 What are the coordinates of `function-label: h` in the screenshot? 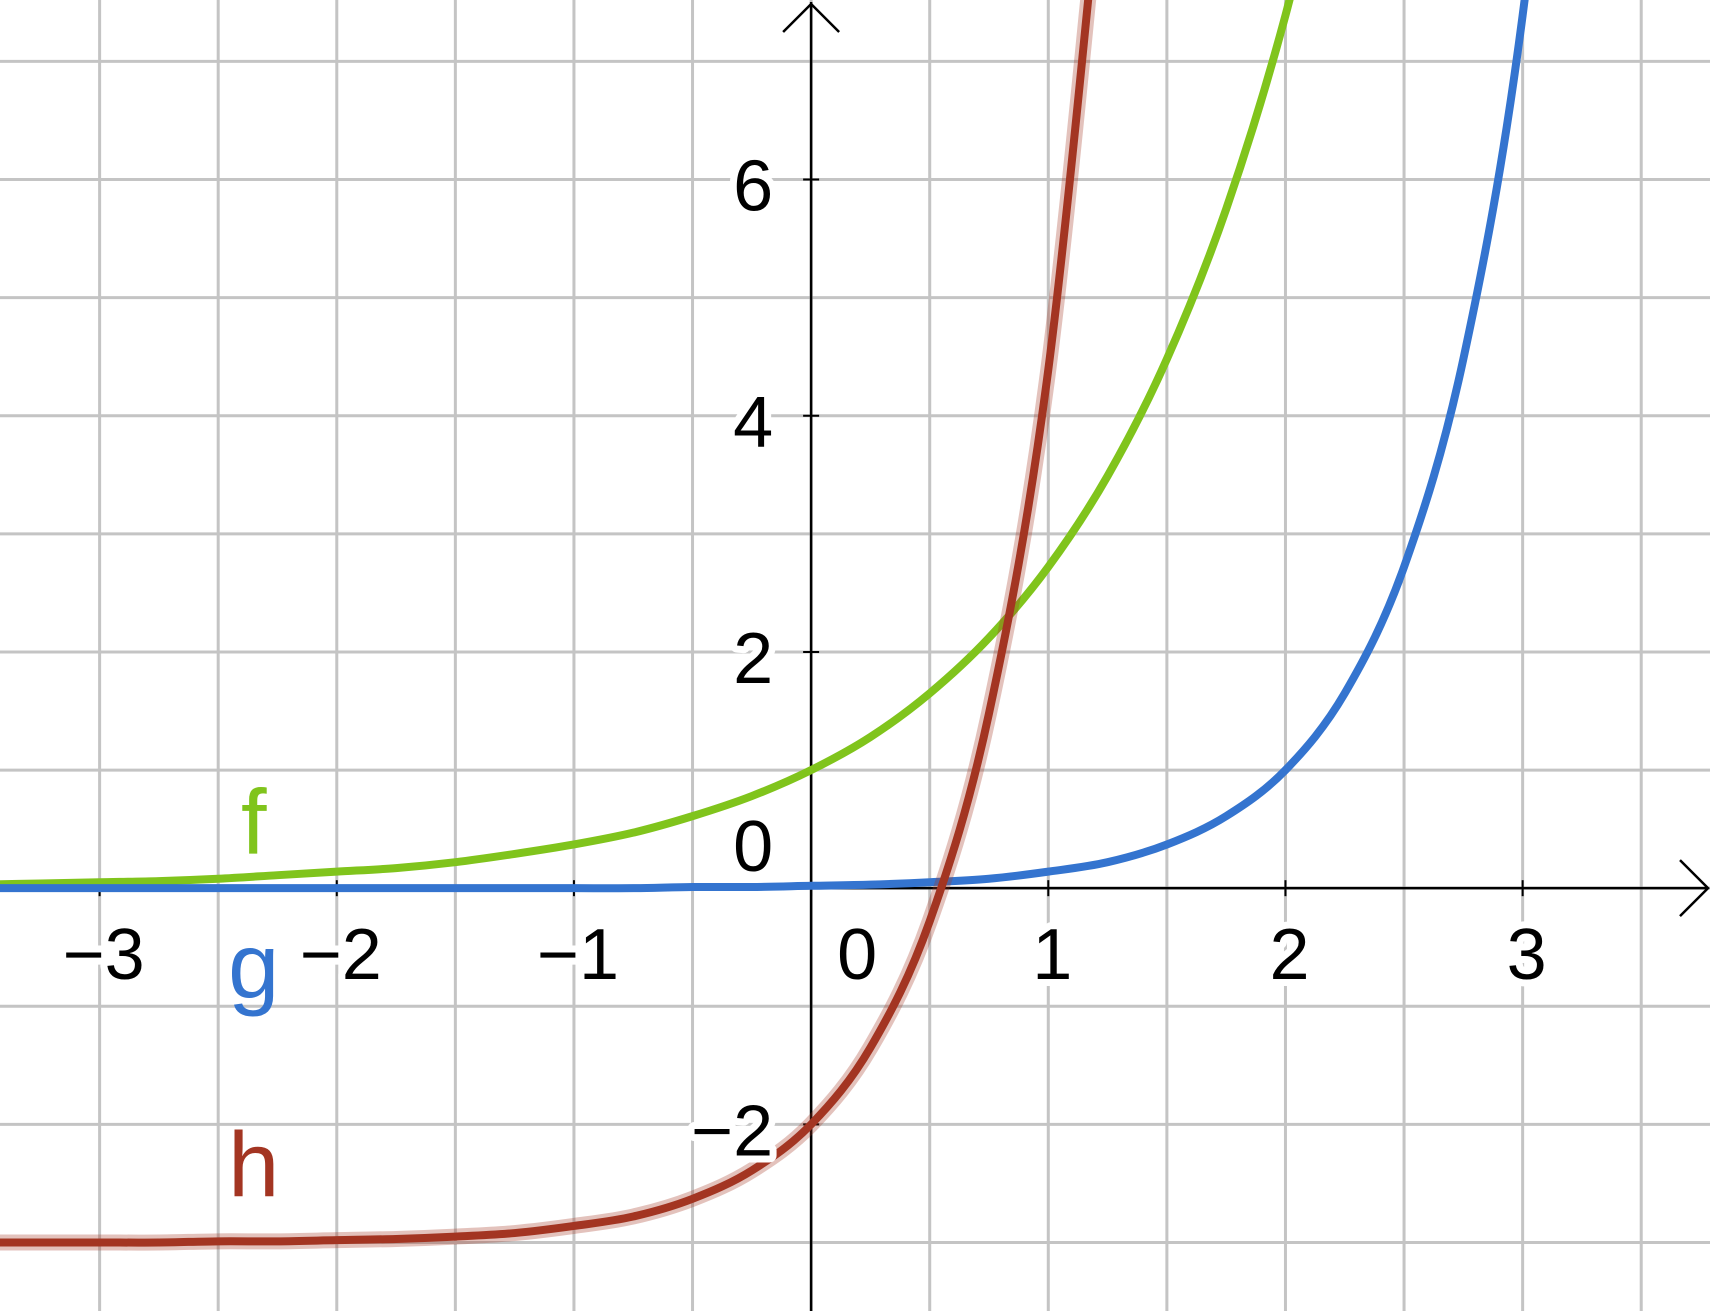 It's located at (253, 1165).